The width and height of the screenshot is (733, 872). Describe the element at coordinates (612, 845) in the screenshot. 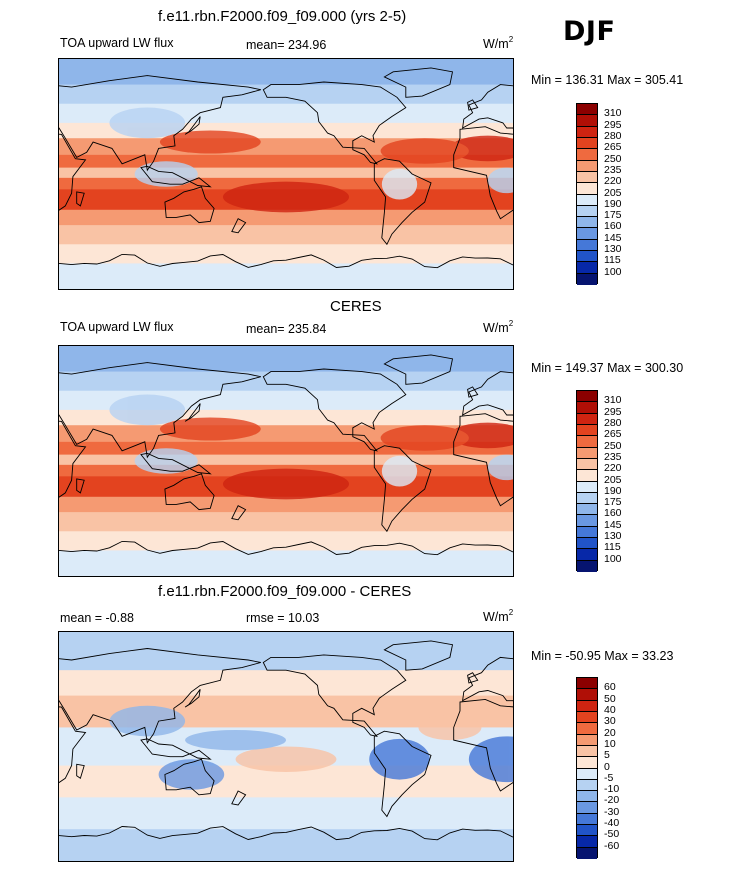

I see `colorbar-tick-label: -60` at that location.